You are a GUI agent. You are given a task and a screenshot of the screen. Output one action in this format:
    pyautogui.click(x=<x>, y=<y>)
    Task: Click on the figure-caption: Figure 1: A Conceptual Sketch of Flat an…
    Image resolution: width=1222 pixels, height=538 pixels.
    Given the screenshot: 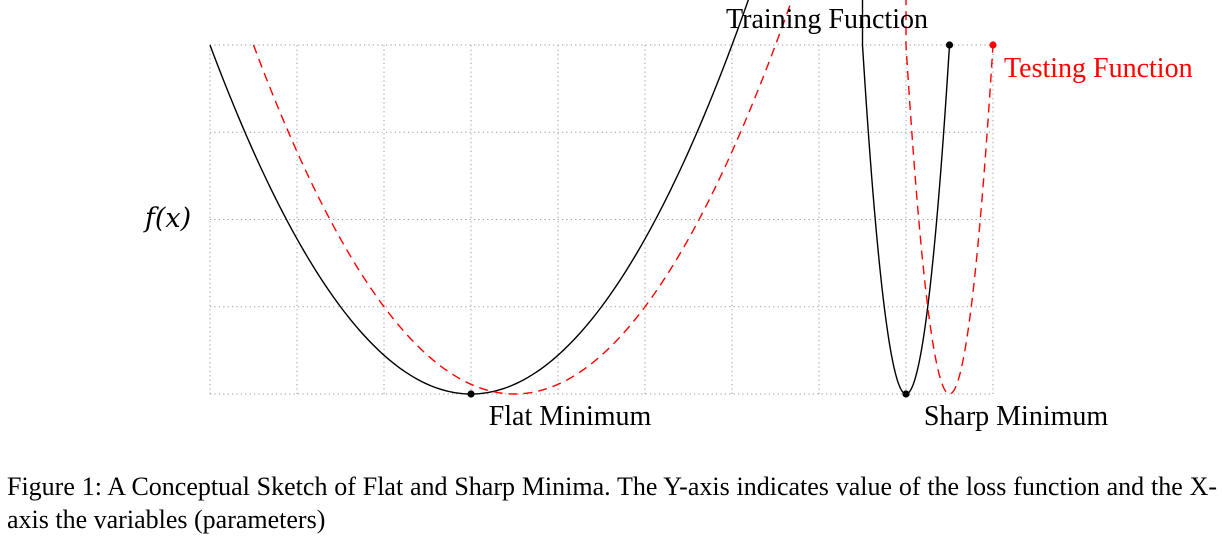 What is the action you would take?
    pyautogui.click(x=612, y=503)
    